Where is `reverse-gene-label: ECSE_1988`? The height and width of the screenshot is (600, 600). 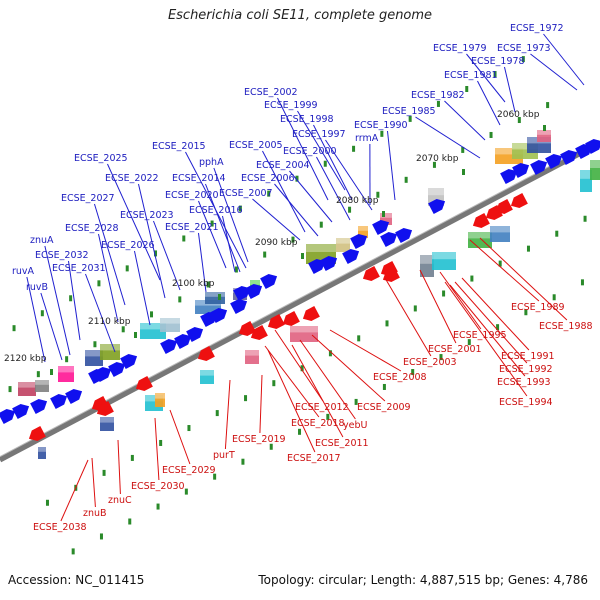 reverse-gene-label: ECSE_1988 is located at coordinates (566, 326).